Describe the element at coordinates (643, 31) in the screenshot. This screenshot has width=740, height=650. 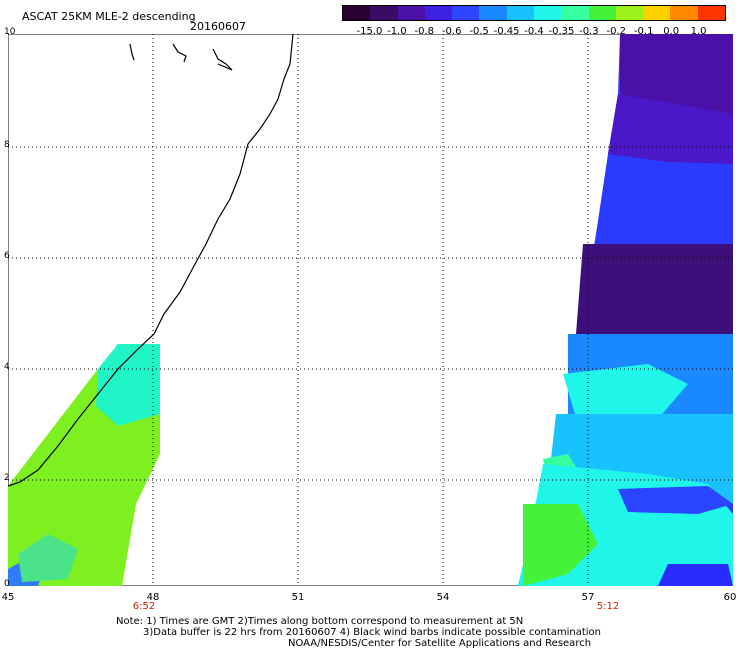
I see `color-scale-label: -0.1` at that location.